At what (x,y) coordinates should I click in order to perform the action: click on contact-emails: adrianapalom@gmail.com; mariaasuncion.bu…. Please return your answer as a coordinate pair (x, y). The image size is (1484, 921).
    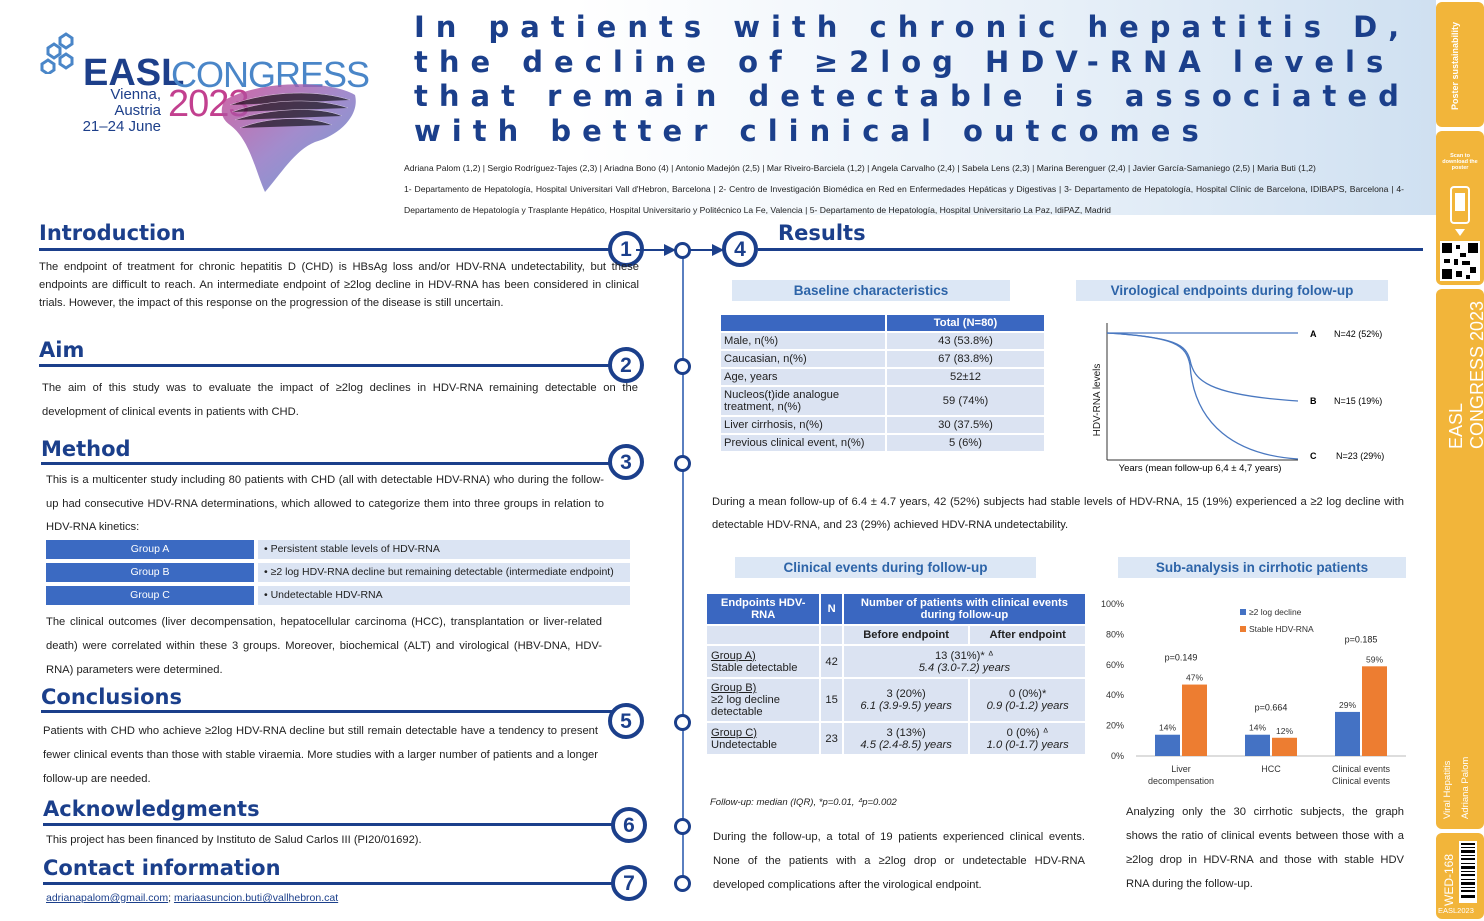
    Looking at the image, I should click on (192, 898).